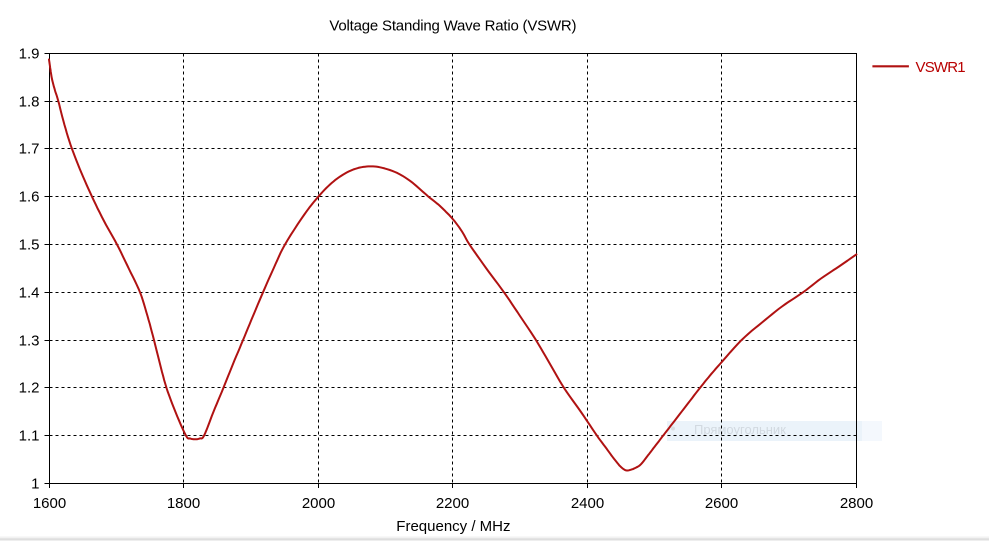 This screenshot has width=989, height=541. What do you see at coordinates (941, 67) in the screenshot?
I see `svg-text: VSWR1` at bounding box center [941, 67].